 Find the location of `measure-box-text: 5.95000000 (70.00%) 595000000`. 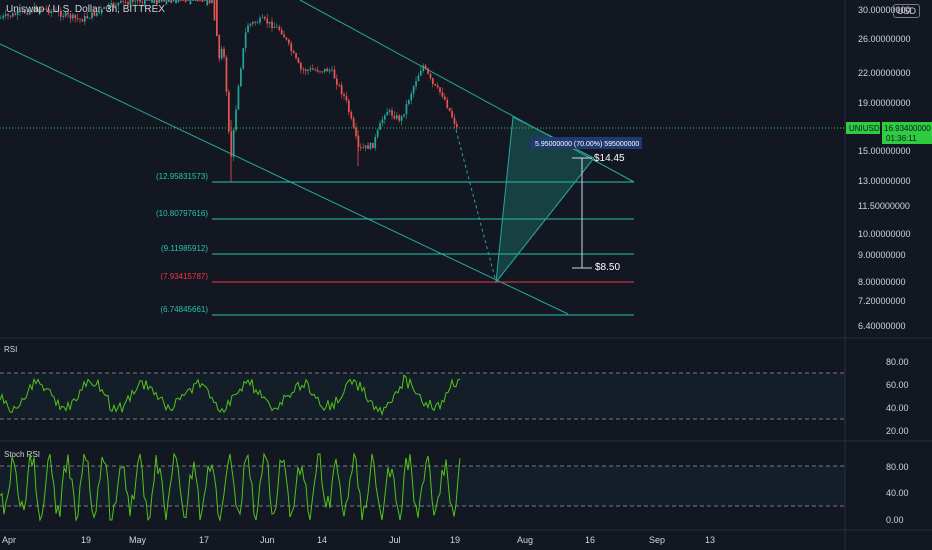

measure-box-text: 5.95000000 (70.00%) 595000000 is located at coordinates (587, 144).